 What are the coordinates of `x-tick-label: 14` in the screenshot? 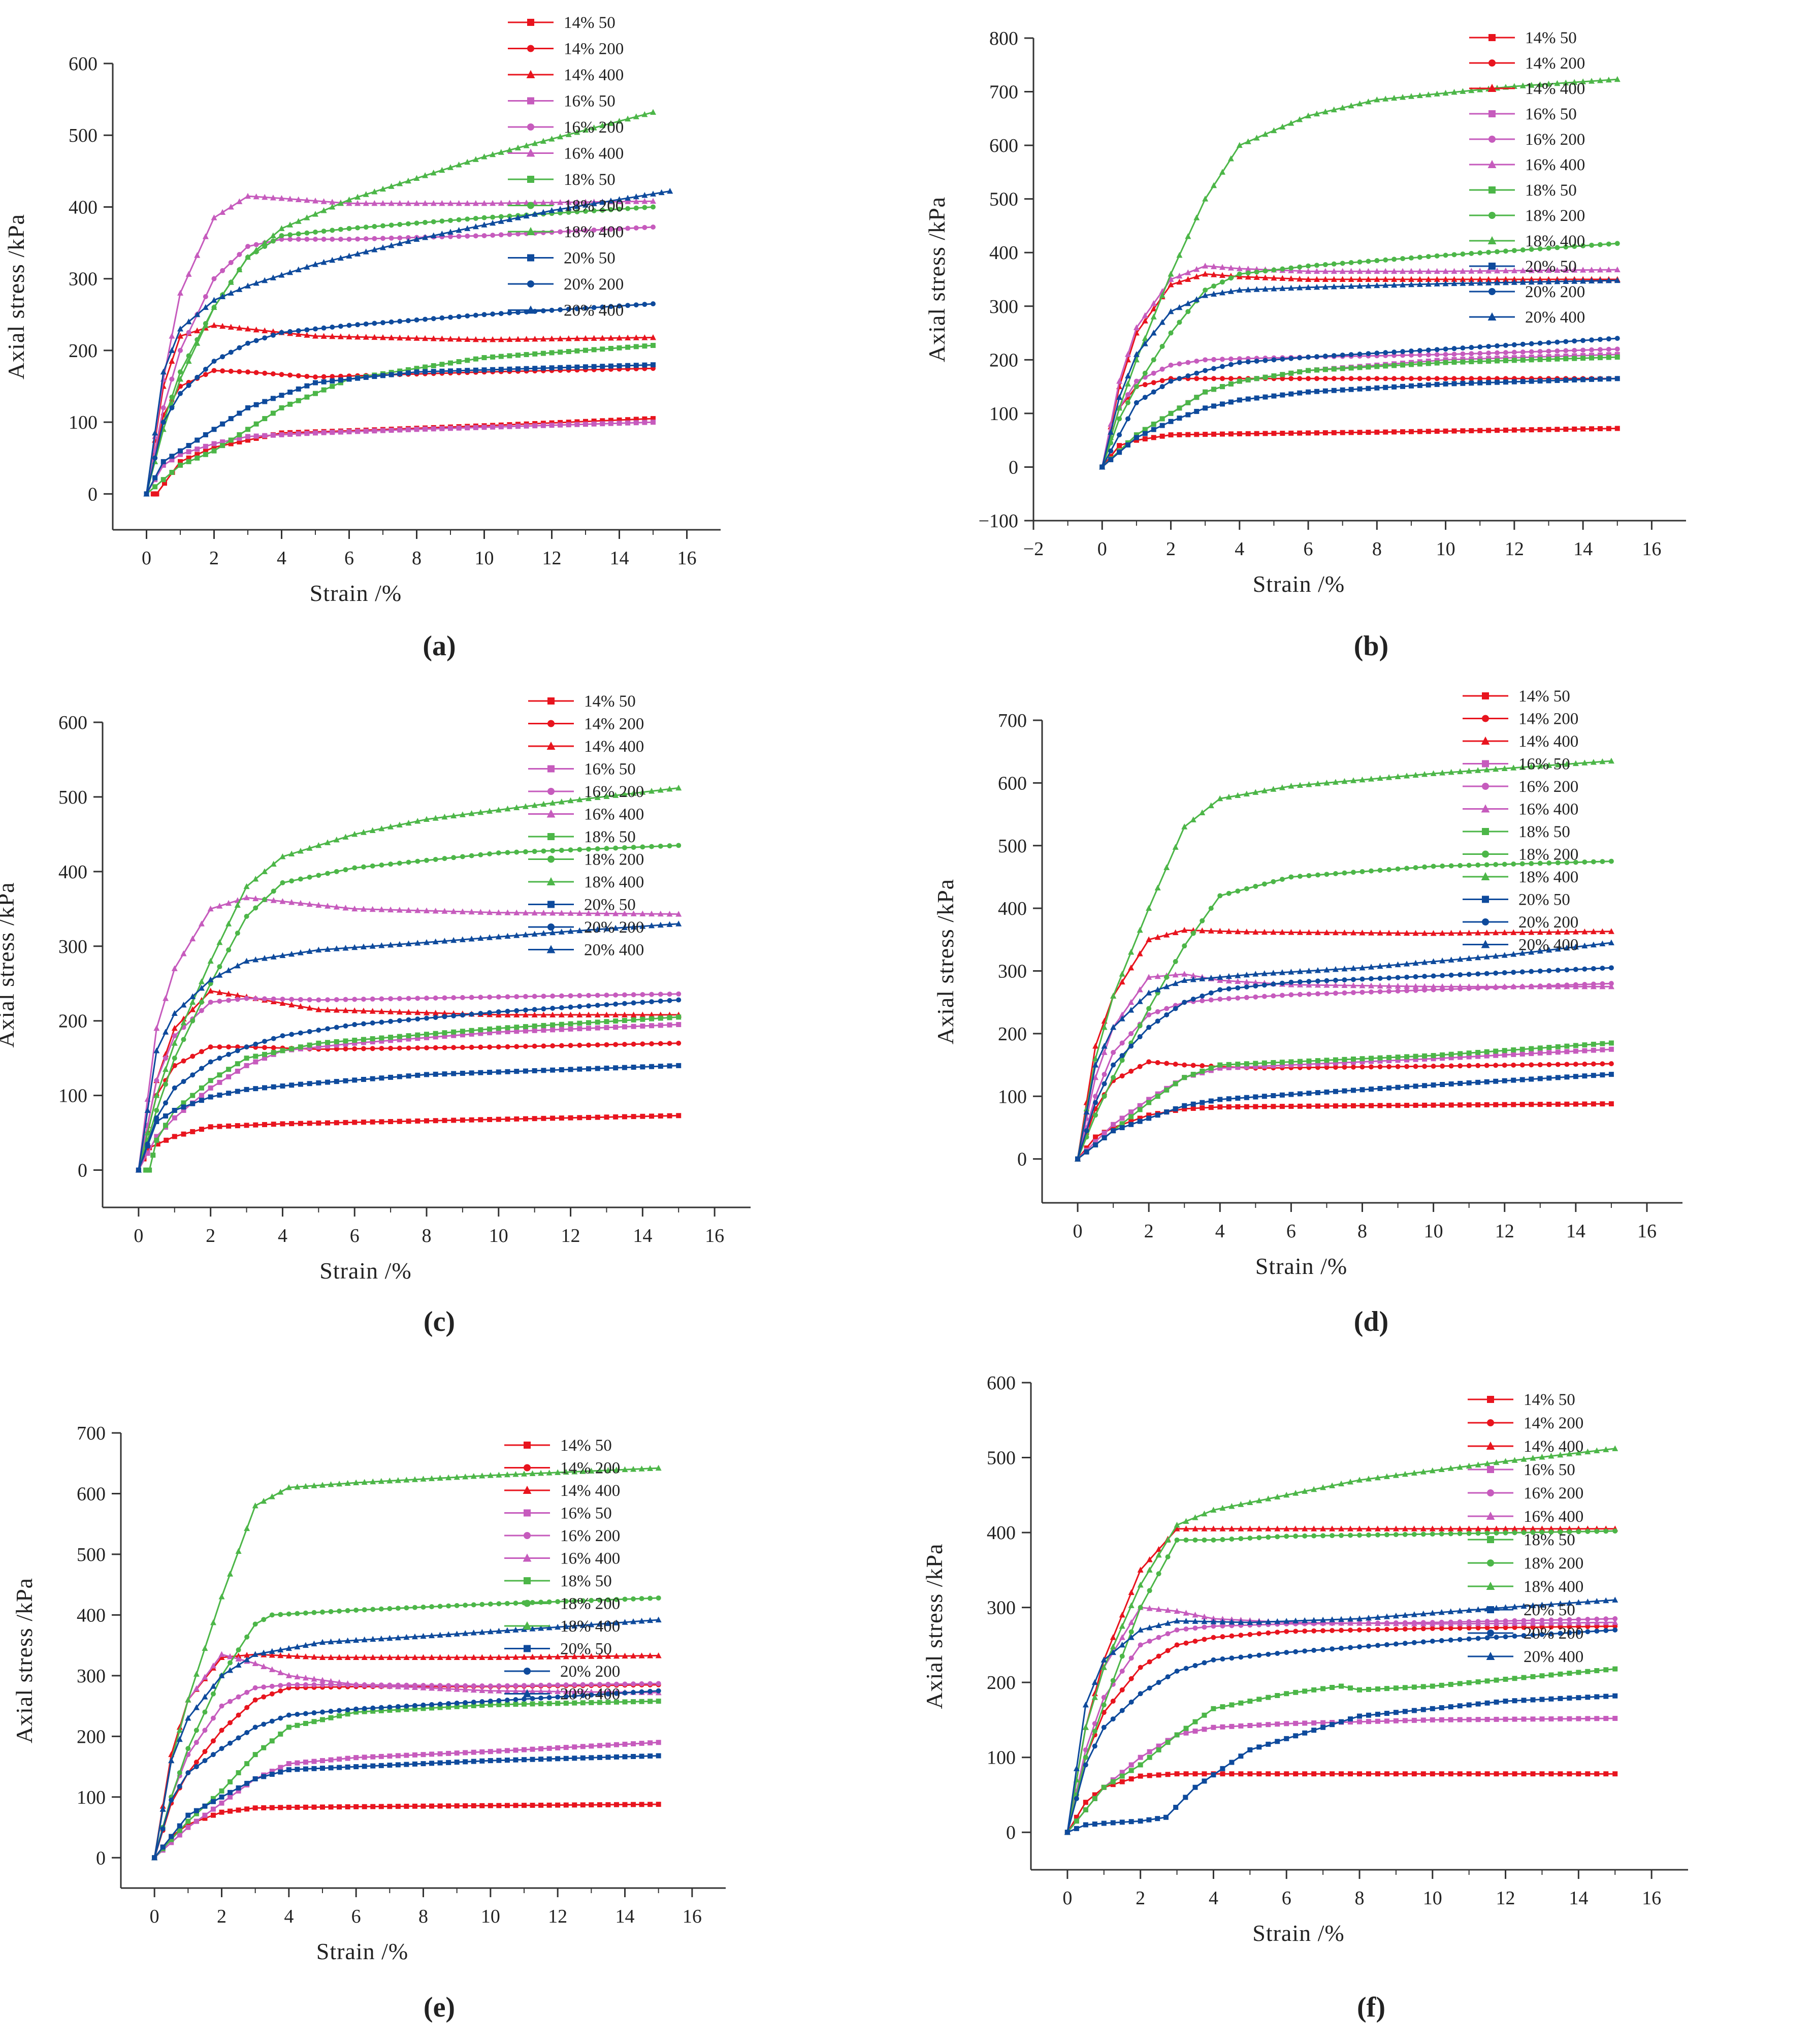 It's located at (619, 558).